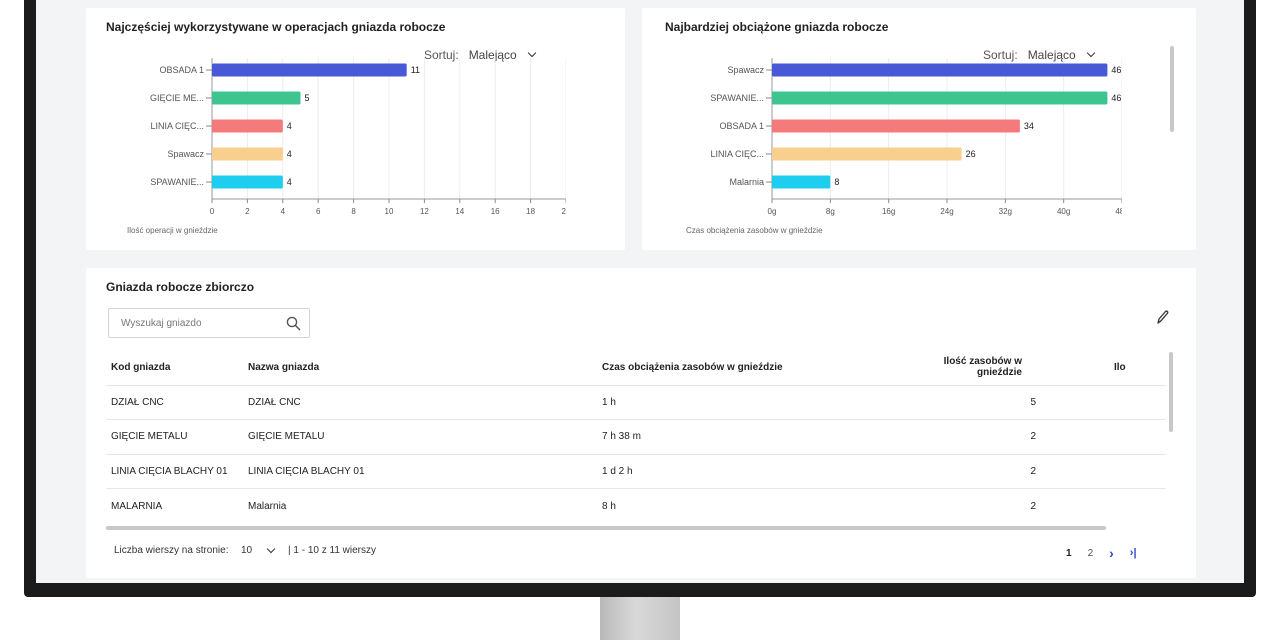 This screenshot has width=1280, height=640. I want to click on column-header-load-time: Czas obciążenia zasobów w gnieździe, so click(692, 367).